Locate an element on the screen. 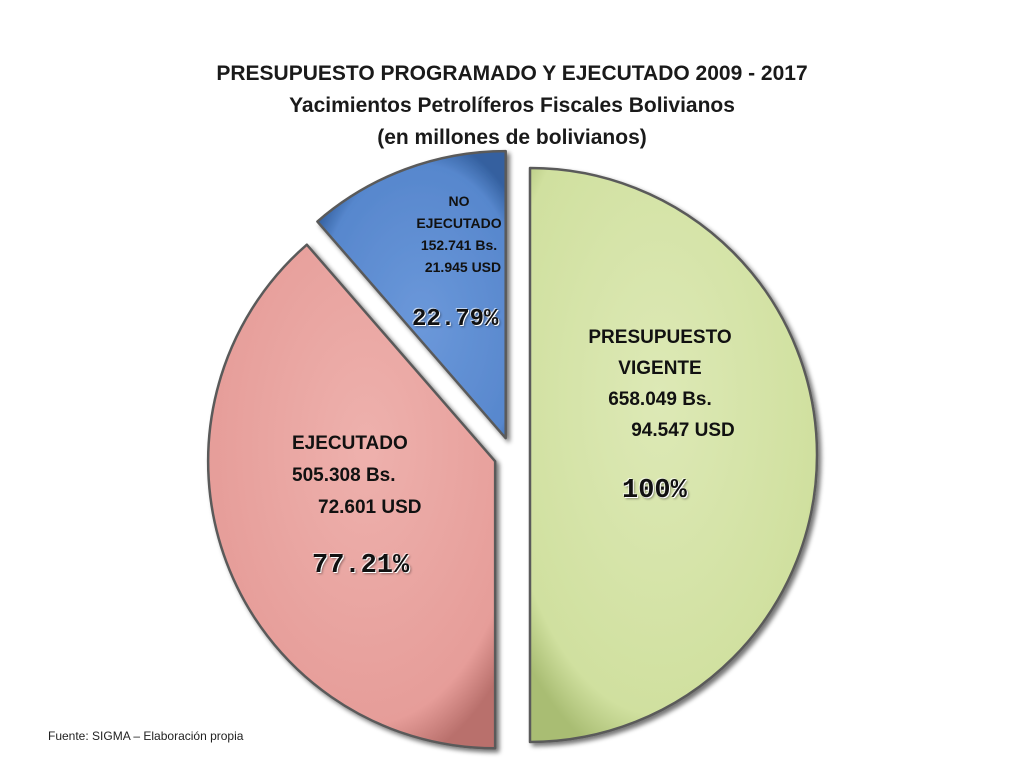 The width and height of the screenshot is (1024, 768). slice-value-bs: 152.741 Bs. is located at coordinates (459, 245).